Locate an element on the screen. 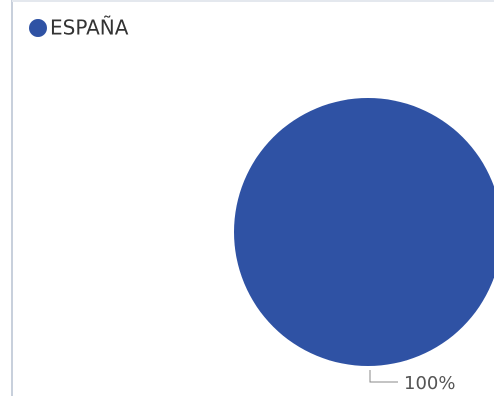  legend-marker is located at coordinates (38, 28).